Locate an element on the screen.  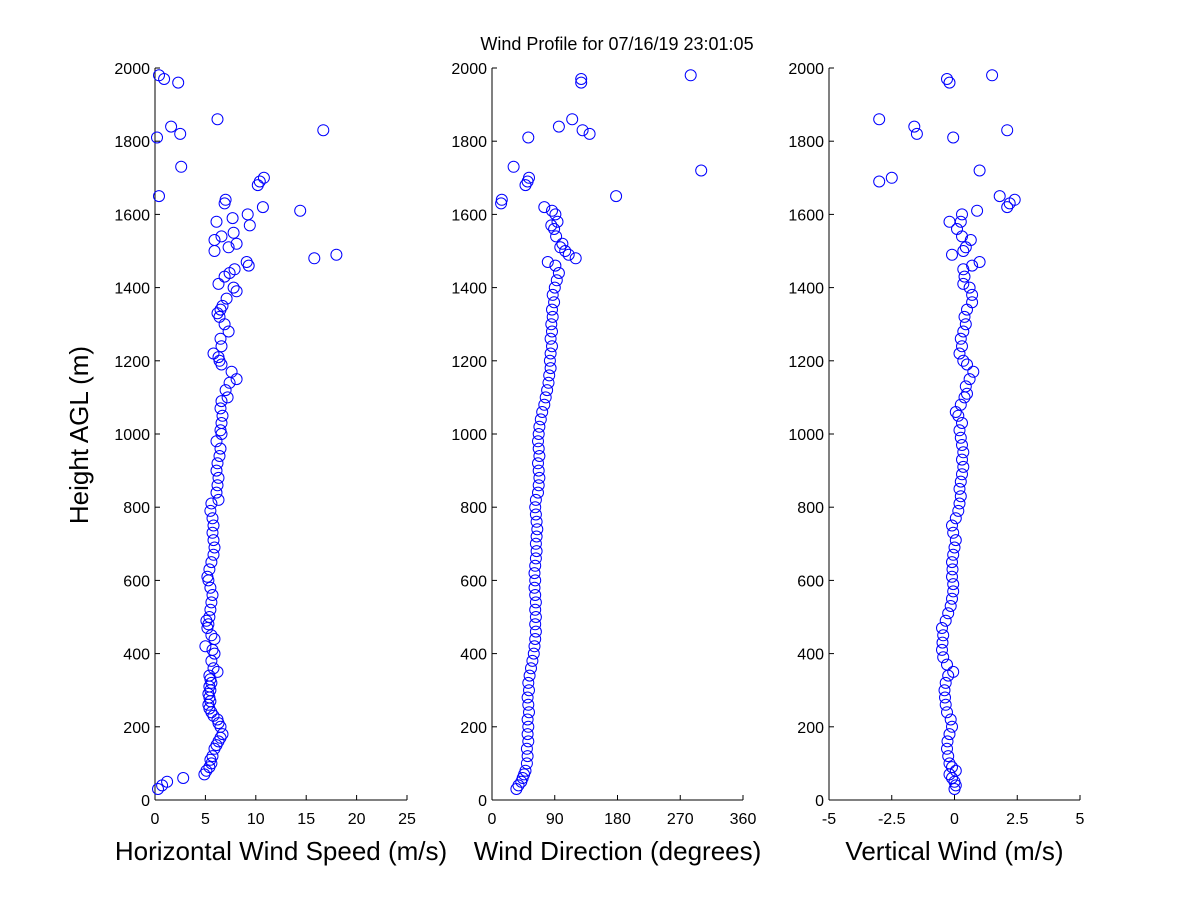
x-tick-label: 2.5 is located at coordinates (1017, 819).